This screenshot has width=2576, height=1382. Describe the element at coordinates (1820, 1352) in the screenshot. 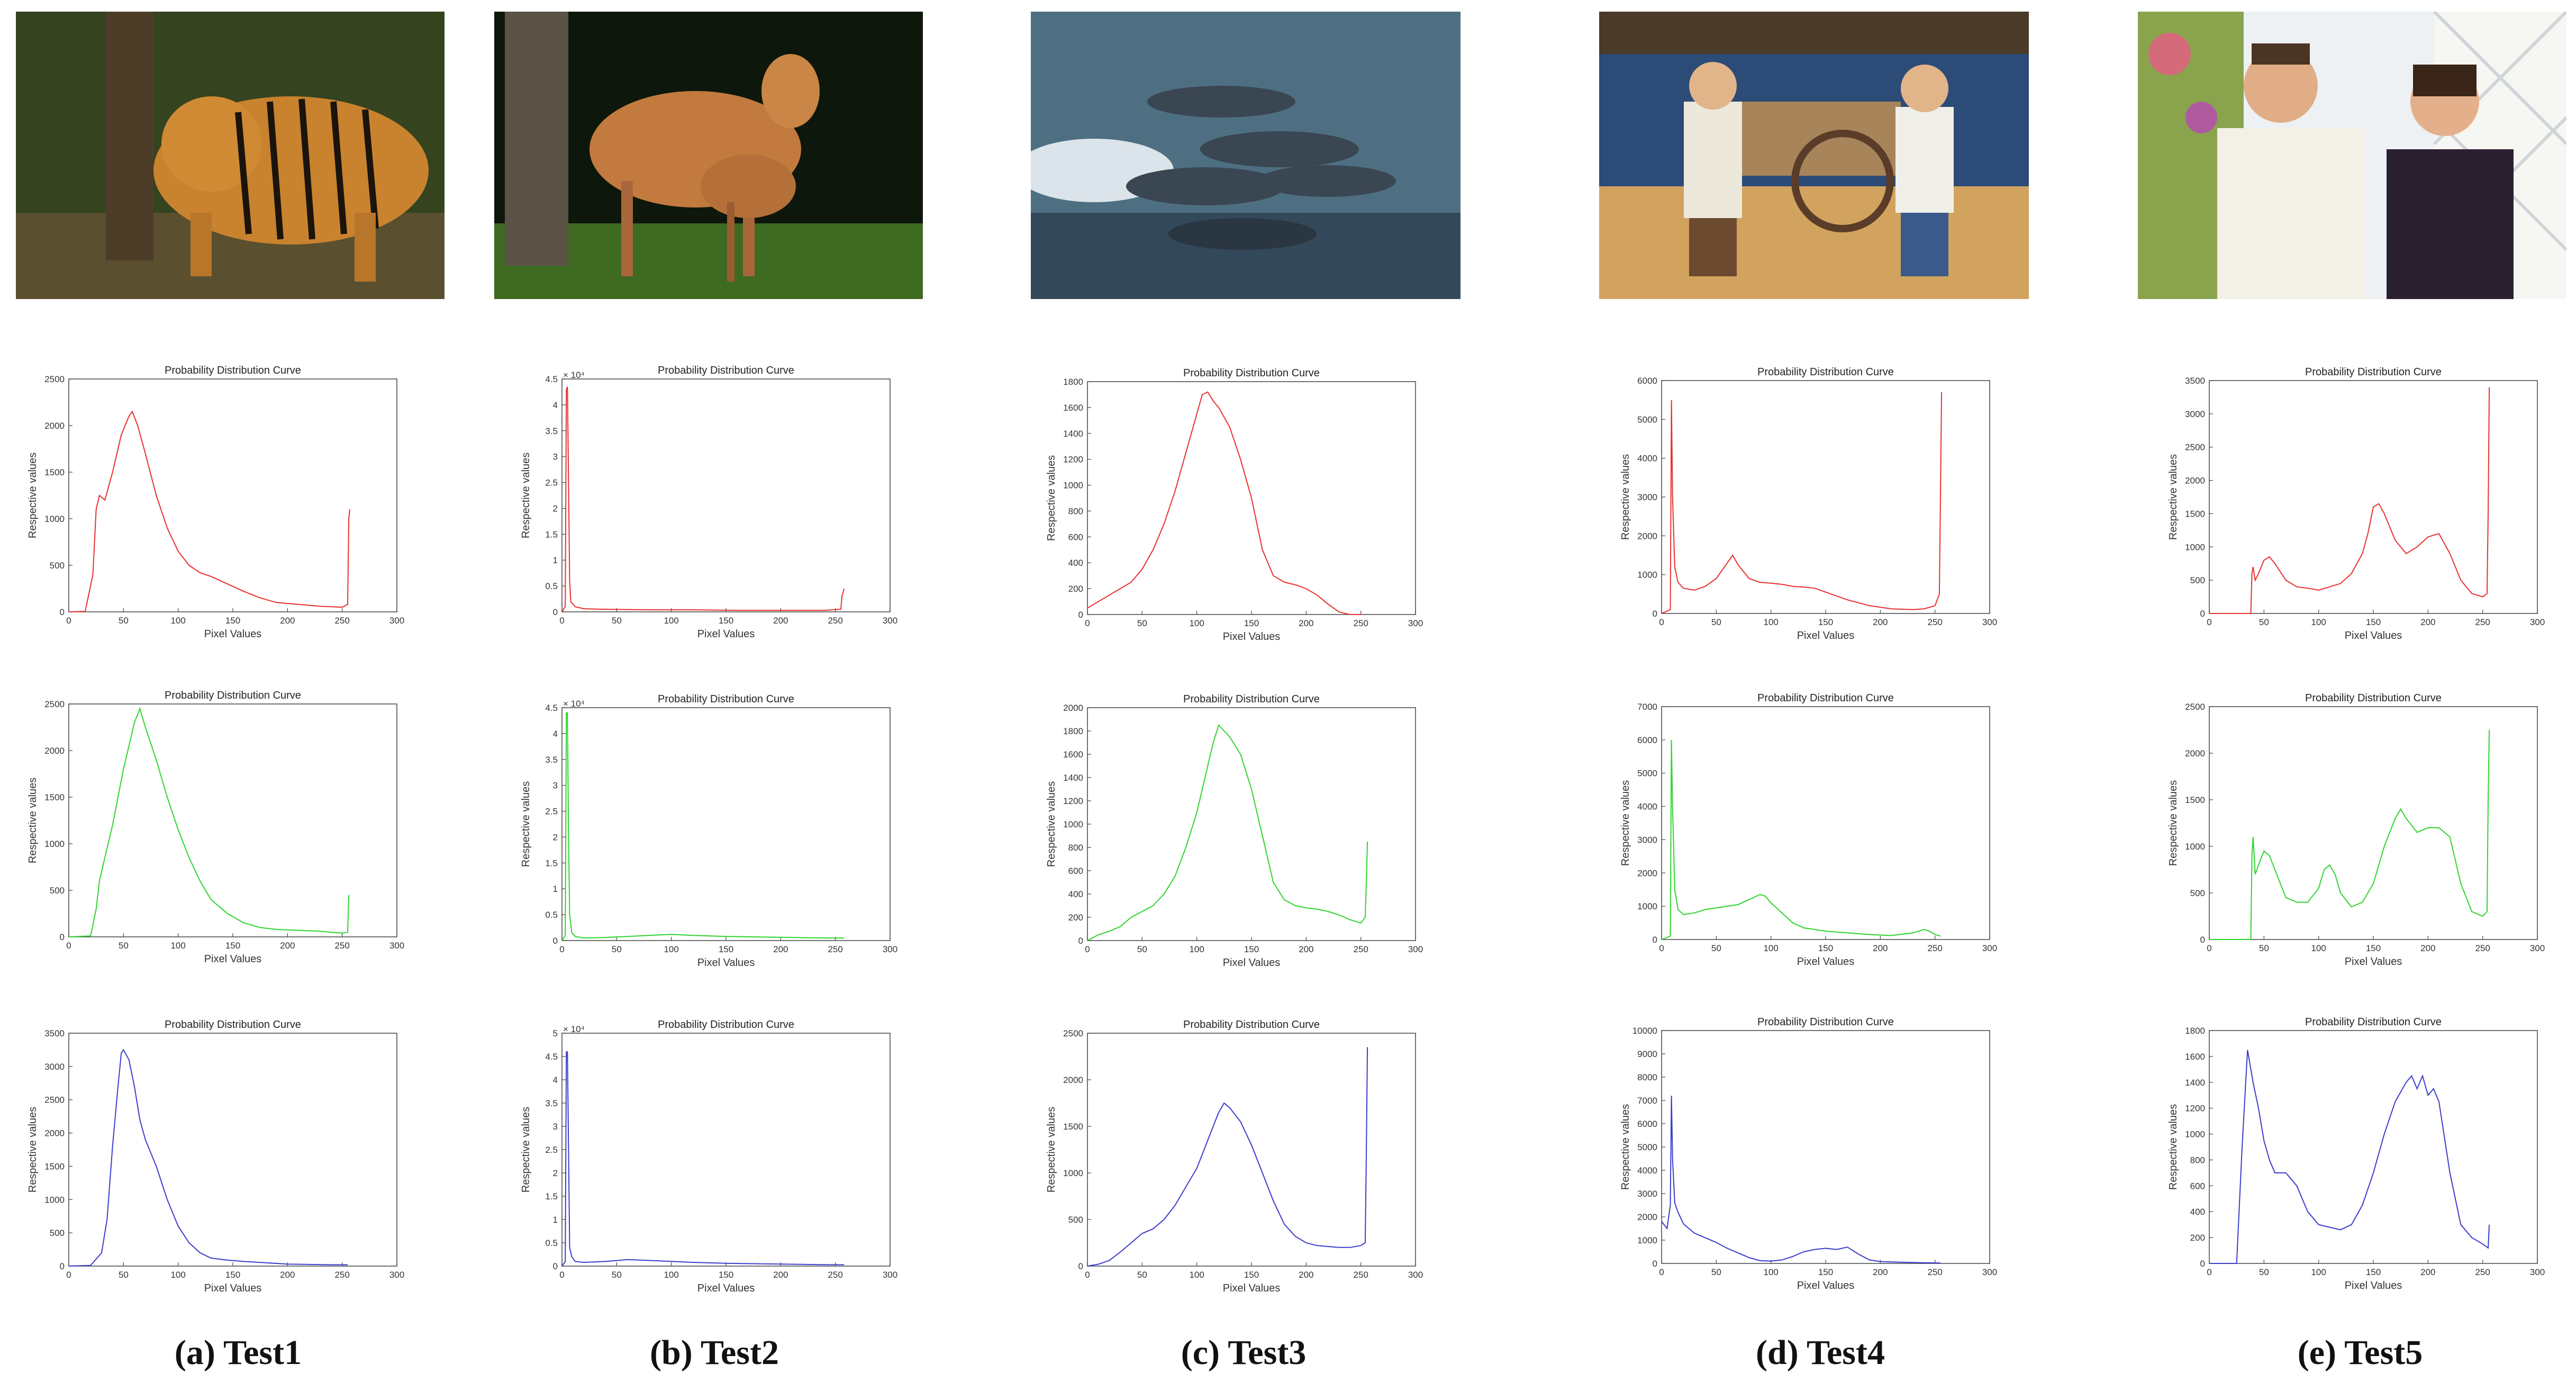

I see `caption-test4: (d) Test4` at that location.